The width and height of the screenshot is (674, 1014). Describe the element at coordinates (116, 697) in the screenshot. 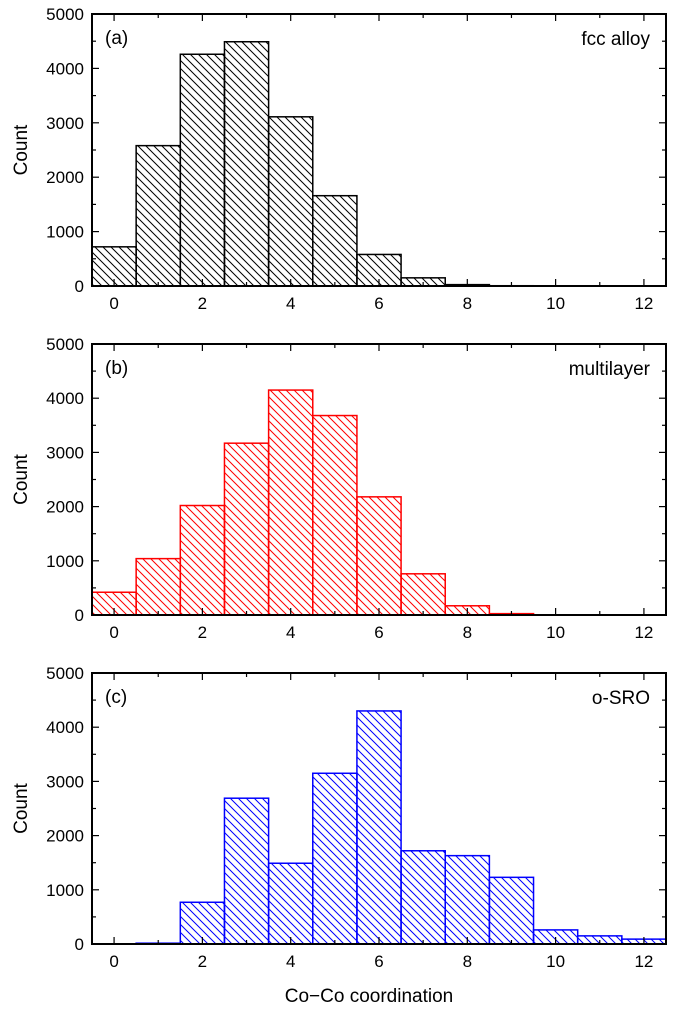

I see `panel-c-label: (c)` at that location.